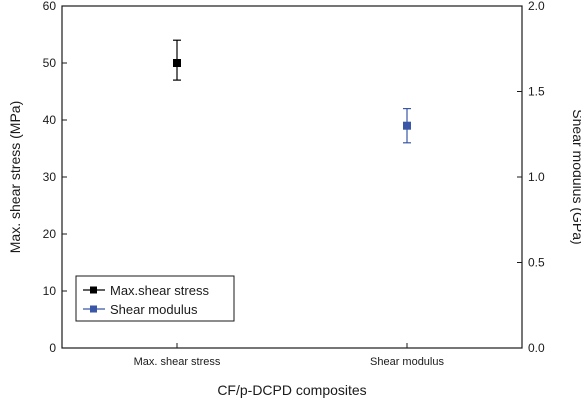 Image resolution: width=581 pixels, height=403 pixels. I want to click on right-y-axis: 0.0 0.5 1.0 1.5 2.0, so click(531, 177).